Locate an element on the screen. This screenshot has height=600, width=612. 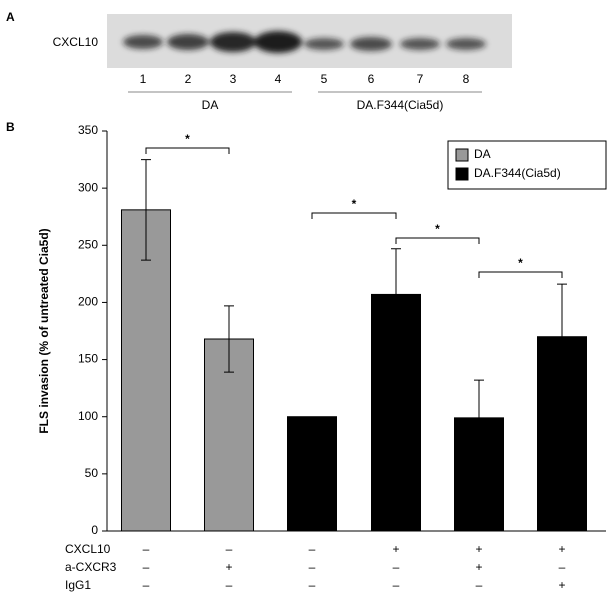
y-tick-label: 350 is located at coordinates (88, 130).